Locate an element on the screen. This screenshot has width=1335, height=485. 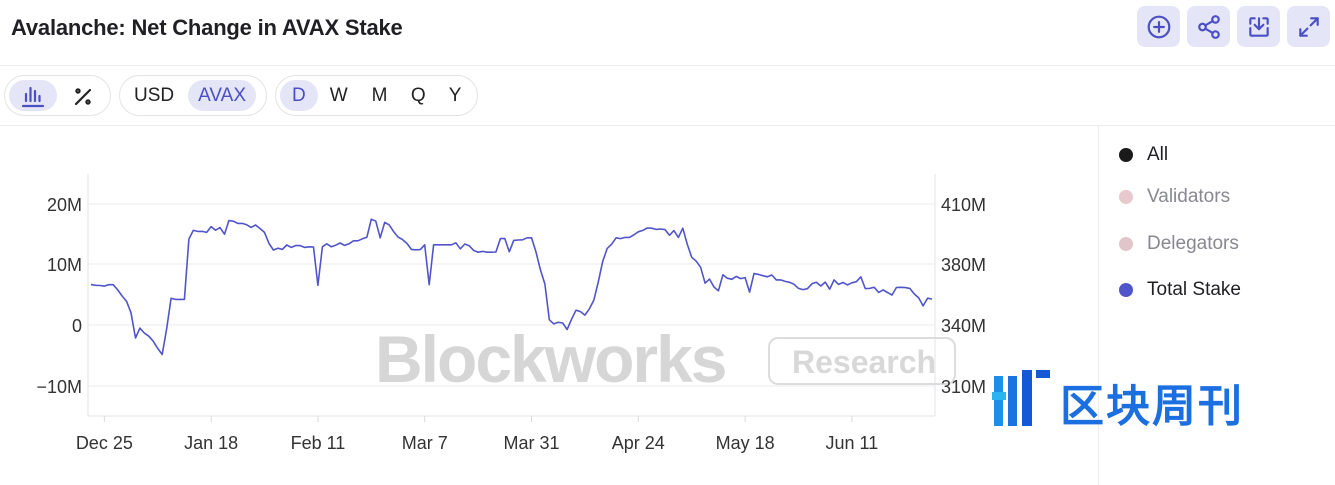
expand-icon is located at coordinates (1308, 26).